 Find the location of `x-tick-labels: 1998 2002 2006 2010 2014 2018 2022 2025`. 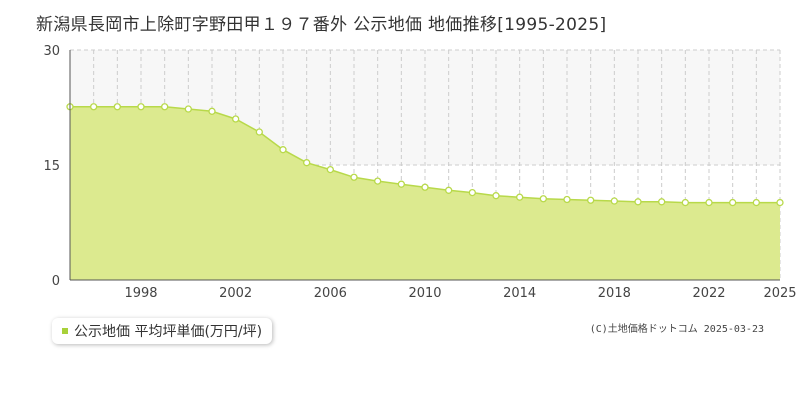

x-tick-labels: 1998 2002 2006 2010 2014 2018 2022 2025 is located at coordinates (460, 293).